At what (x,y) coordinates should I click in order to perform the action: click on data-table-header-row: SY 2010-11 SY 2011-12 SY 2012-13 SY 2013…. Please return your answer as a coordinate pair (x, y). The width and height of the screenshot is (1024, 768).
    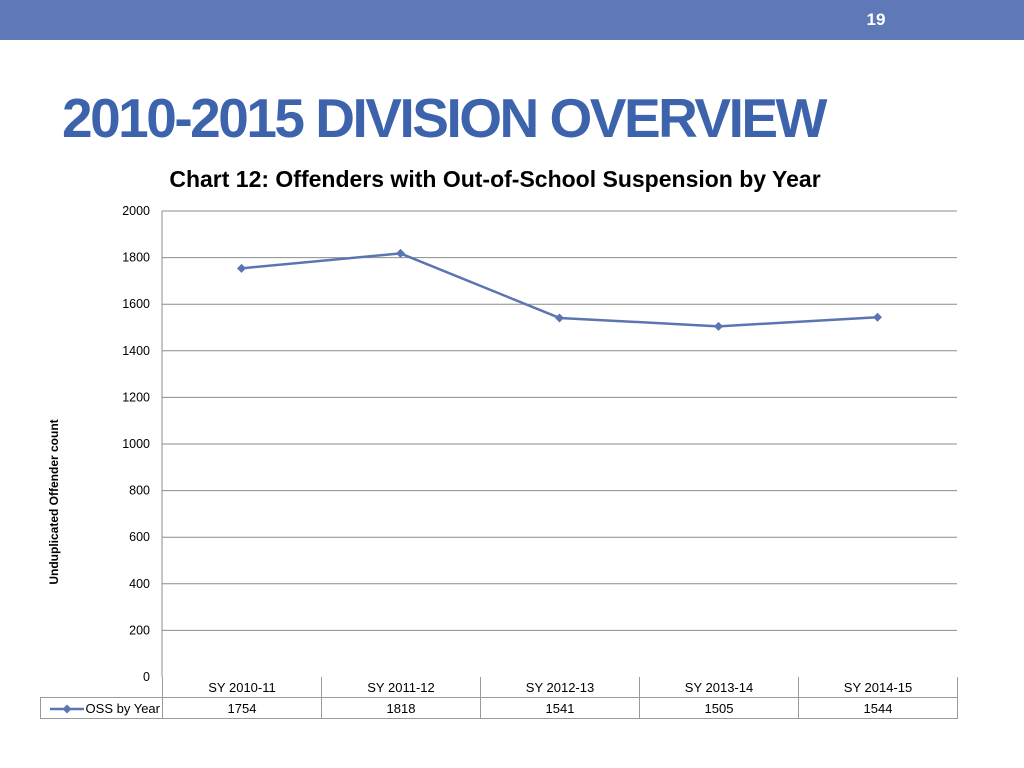
    Looking at the image, I should click on (499, 687).